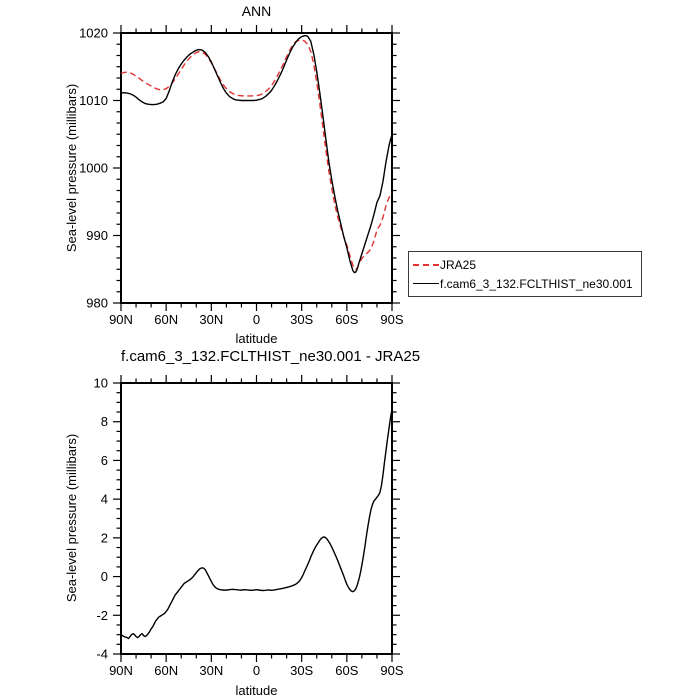  I want to click on y-tick-label: 1020, so click(93, 33).